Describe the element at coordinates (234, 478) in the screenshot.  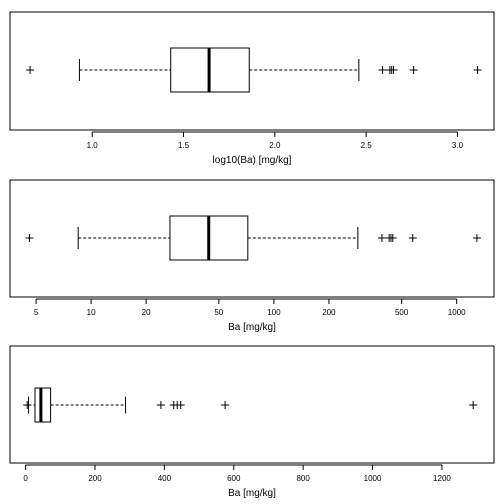
I see `x-tick-label: 600` at that location.